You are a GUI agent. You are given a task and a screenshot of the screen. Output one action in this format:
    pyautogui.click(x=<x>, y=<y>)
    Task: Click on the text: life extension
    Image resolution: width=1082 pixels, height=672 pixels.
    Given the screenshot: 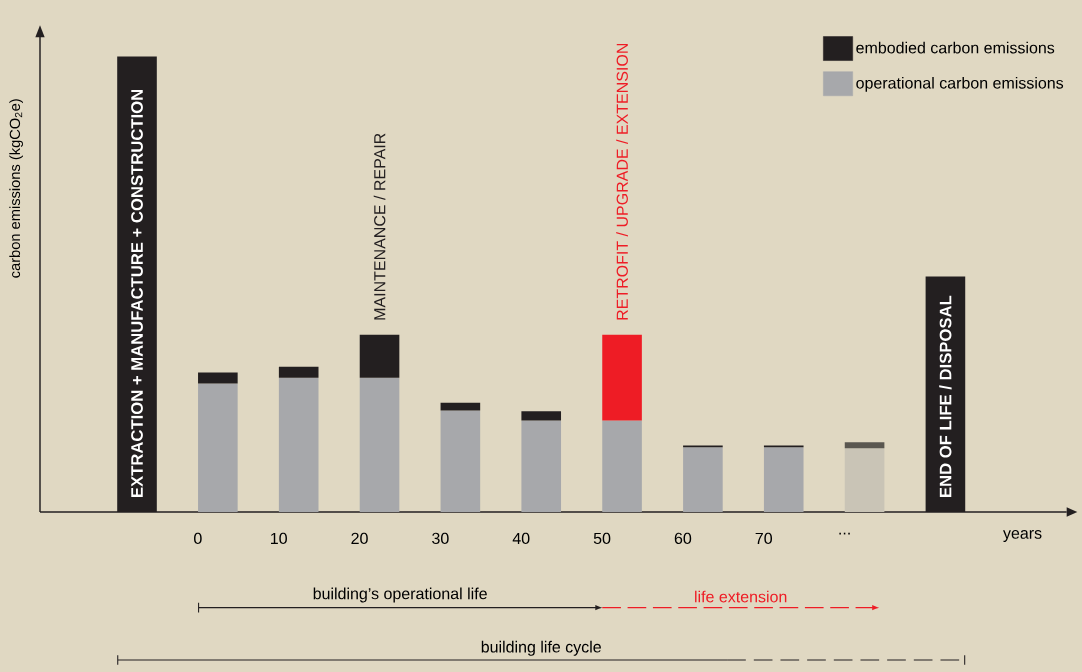 What is the action you would take?
    pyautogui.click(x=741, y=596)
    